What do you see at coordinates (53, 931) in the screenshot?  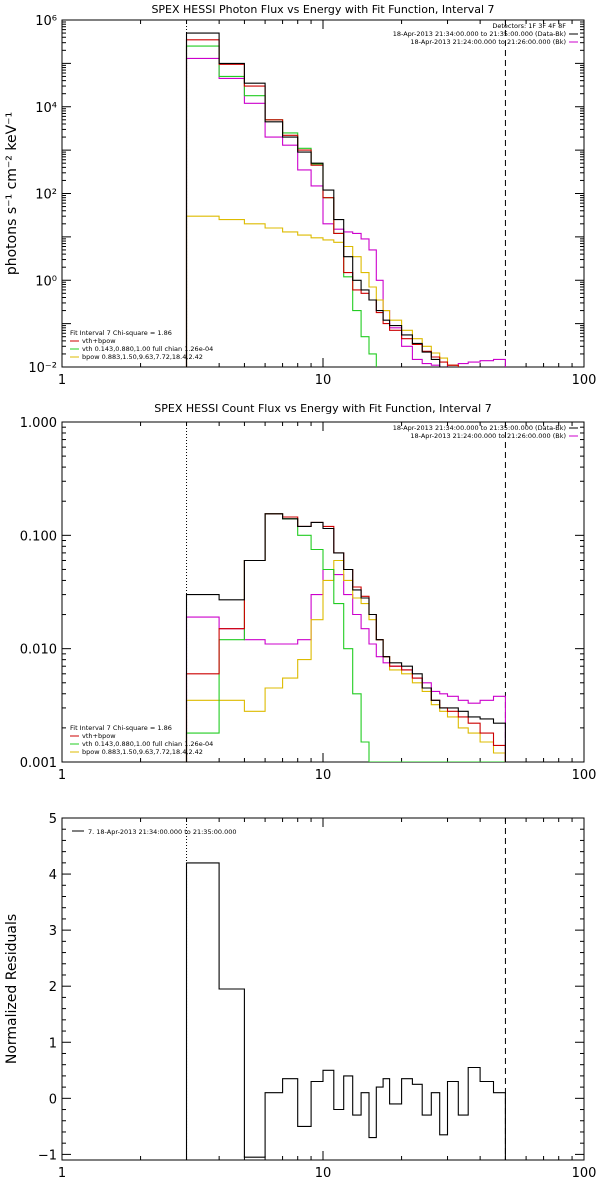 I see `y-tick-label: 3` at bounding box center [53, 931].